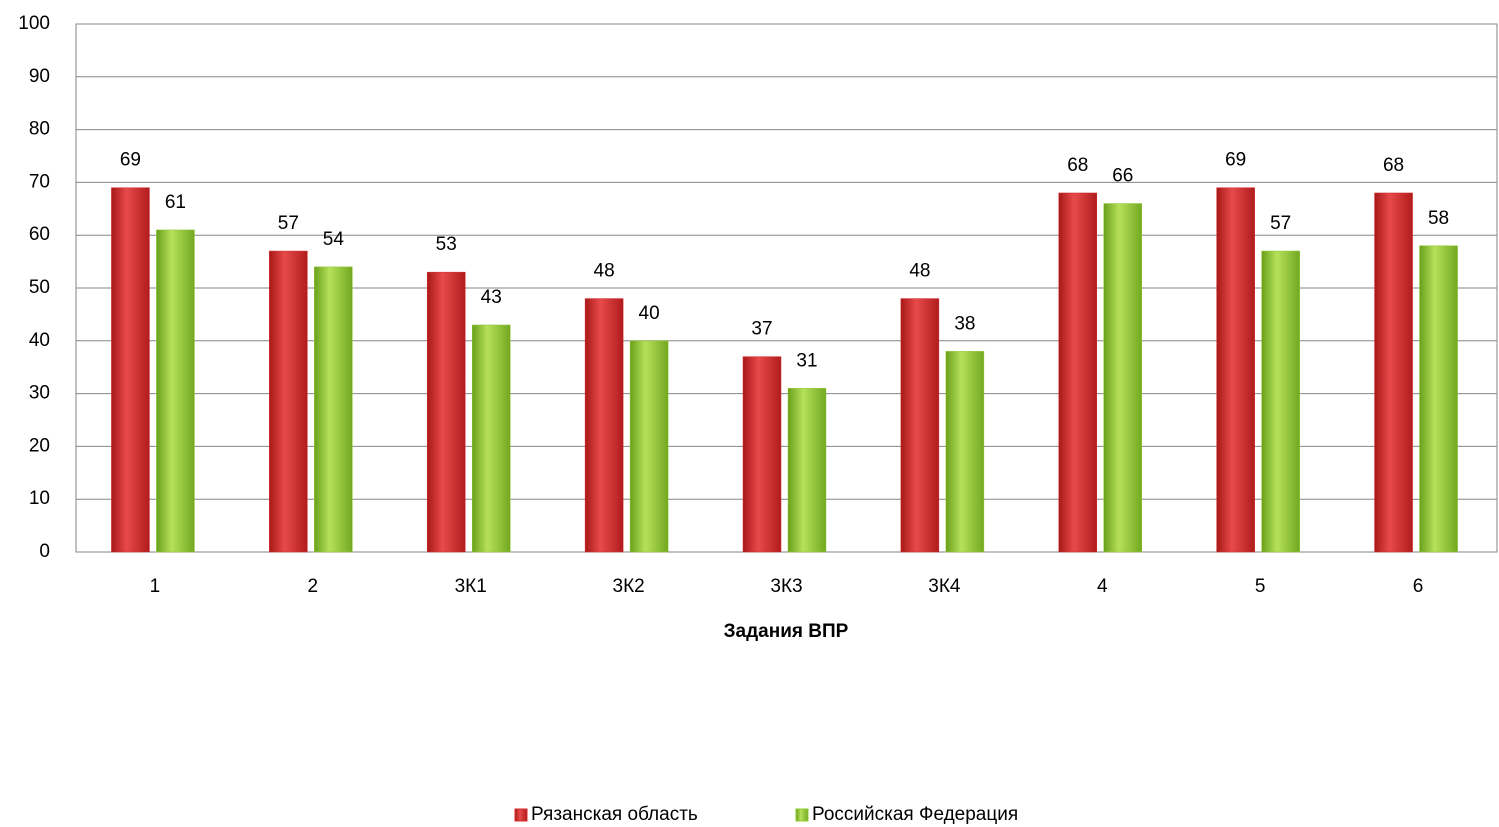  What do you see at coordinates (39, 129) in the screenshot?
I see `y-tick-label: 80` at bounding box center [39, 129].